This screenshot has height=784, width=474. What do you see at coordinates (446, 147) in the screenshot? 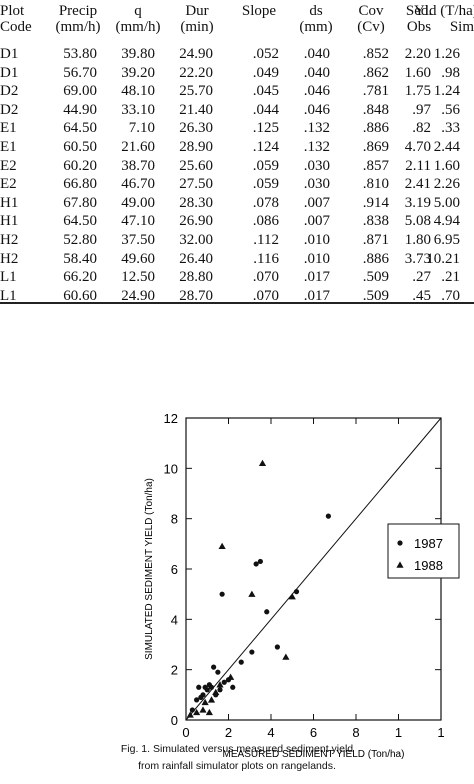
I see `table-cell: 2.44` at bounding box center [446, 147].